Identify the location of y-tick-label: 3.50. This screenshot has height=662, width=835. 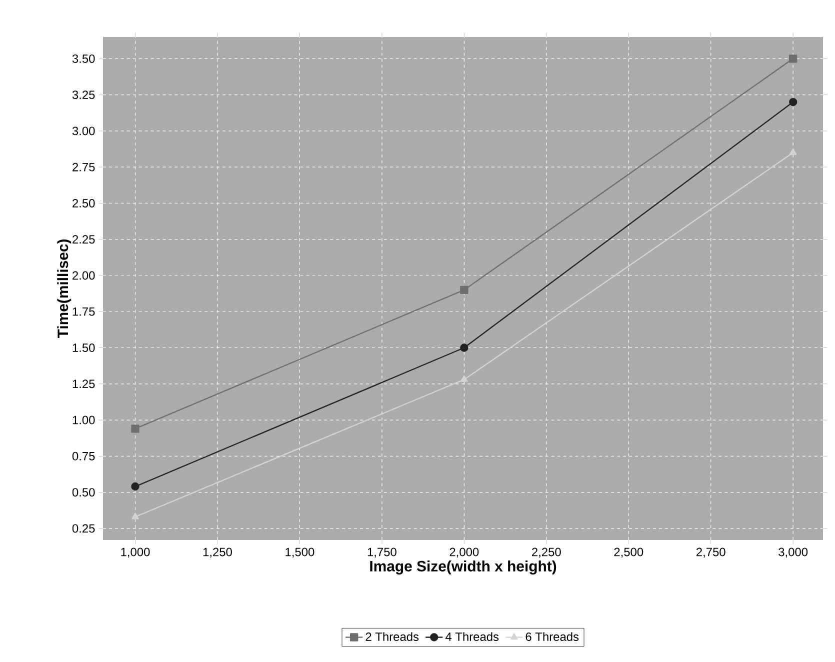
(83, 58).